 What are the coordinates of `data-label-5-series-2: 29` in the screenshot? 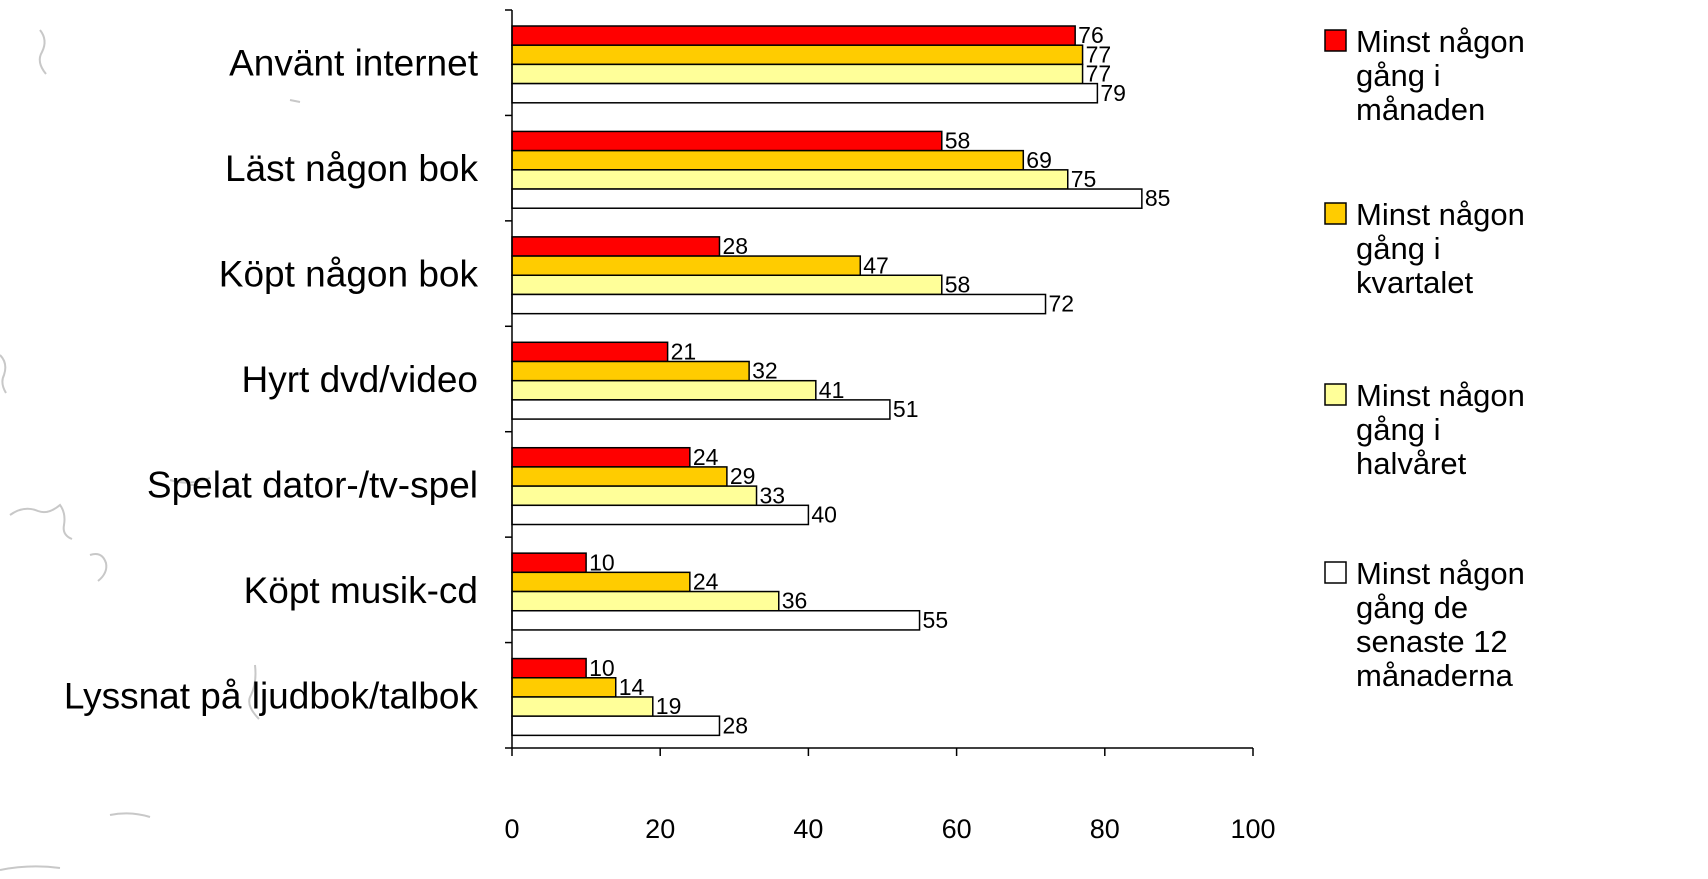 It's located at (743, 476).